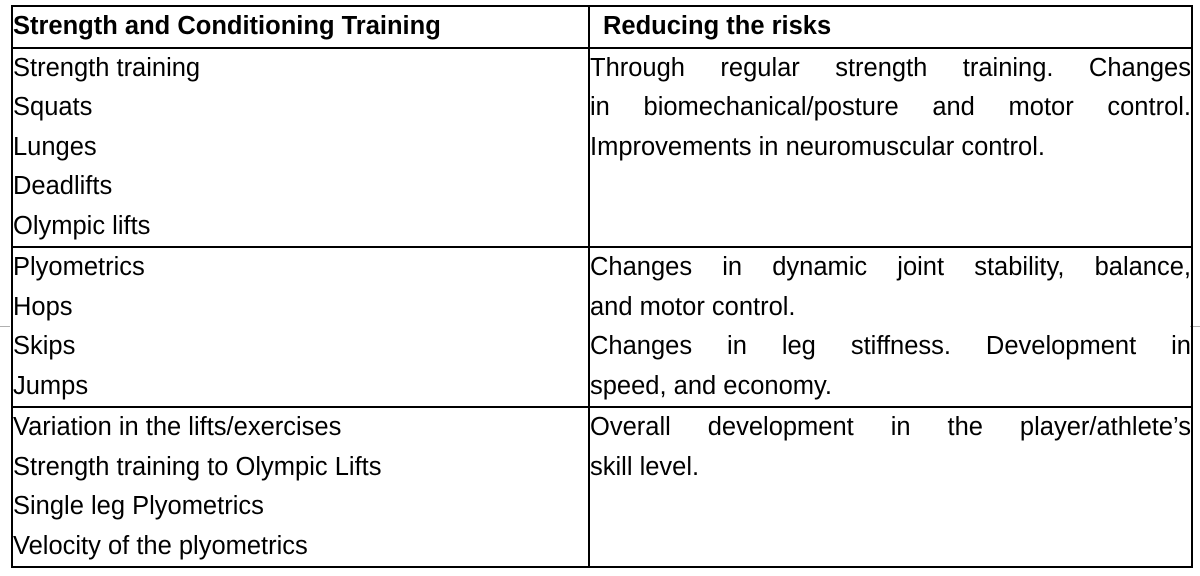  Describe the element at coordinates (817, 146) in the screenshot. I see `risk-line: Improvements in neuromuscular control.` at that location.